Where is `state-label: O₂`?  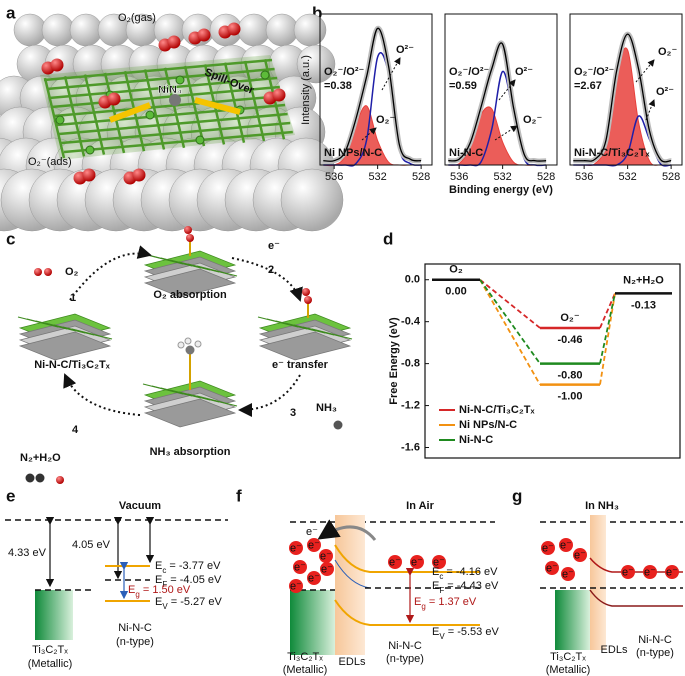 state-label: O₂ is located at coordinates (456, 270).